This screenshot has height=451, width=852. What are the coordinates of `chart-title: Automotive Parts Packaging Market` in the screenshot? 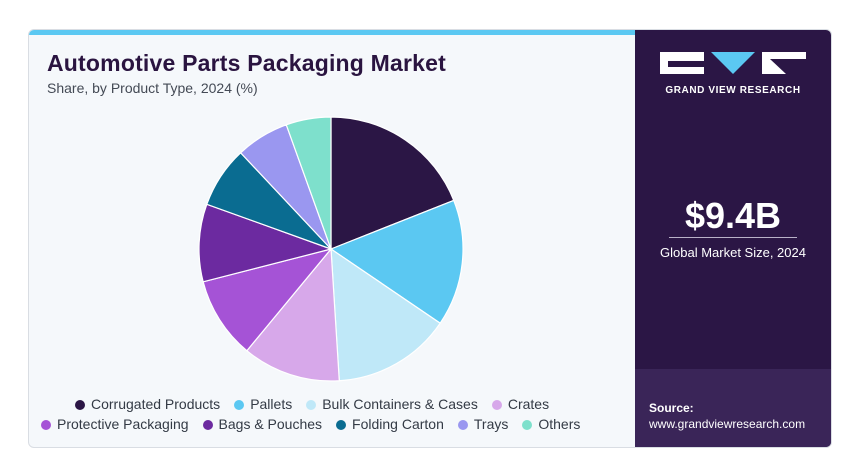 It's located at (246, 63).